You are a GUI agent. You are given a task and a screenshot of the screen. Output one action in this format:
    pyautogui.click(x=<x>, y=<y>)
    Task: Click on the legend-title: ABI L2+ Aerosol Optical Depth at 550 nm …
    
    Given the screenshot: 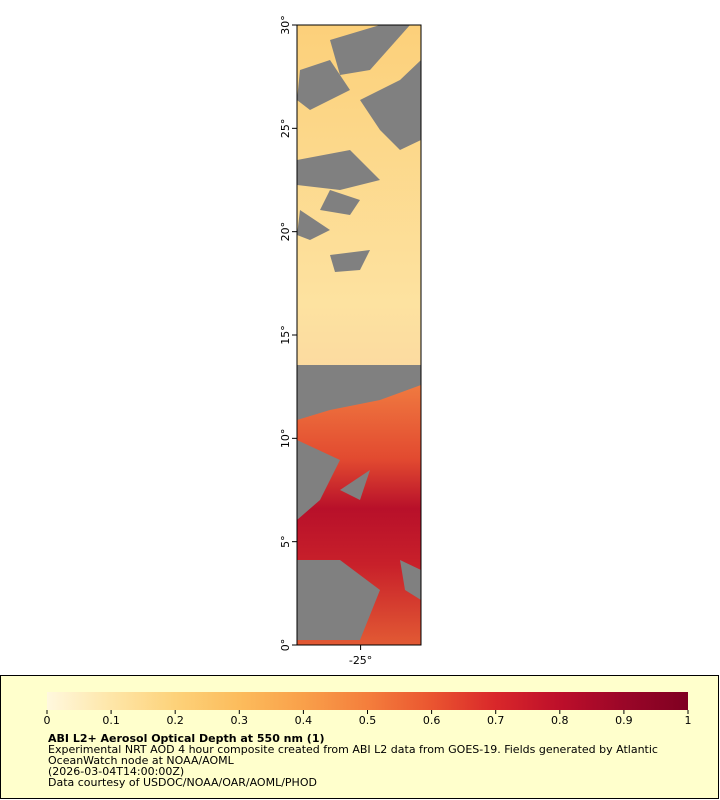 What is the action you would take?
    pyautogui.click(x=186, y=738)
    